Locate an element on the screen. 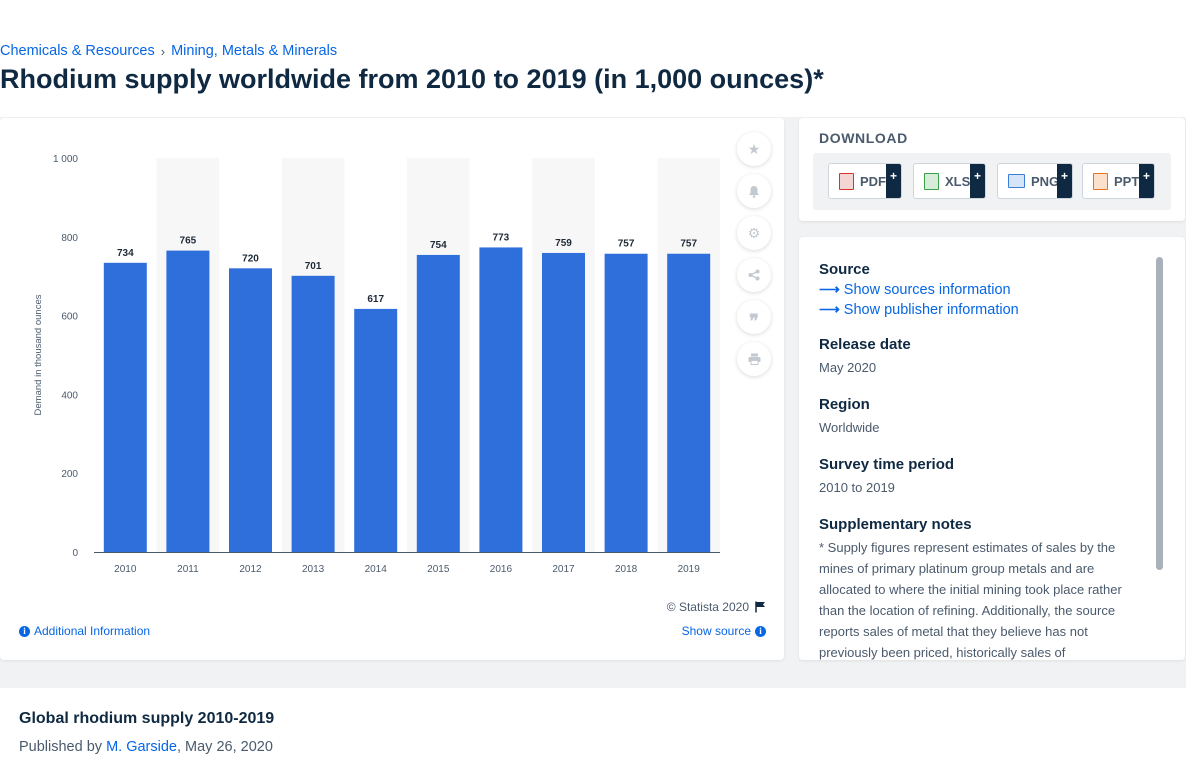 This screenshot has width=1186, height=760. region-label: Region is located at coordinates (844, 404).